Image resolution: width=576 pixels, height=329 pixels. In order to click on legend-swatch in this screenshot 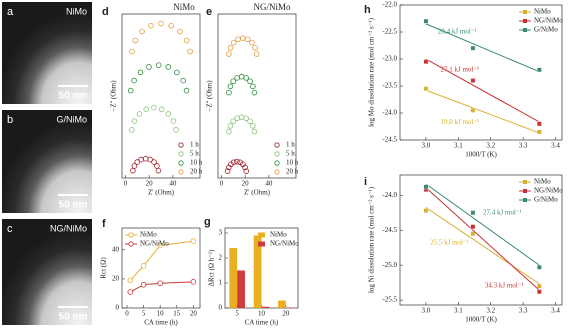, I will do `click(261, 235)`.